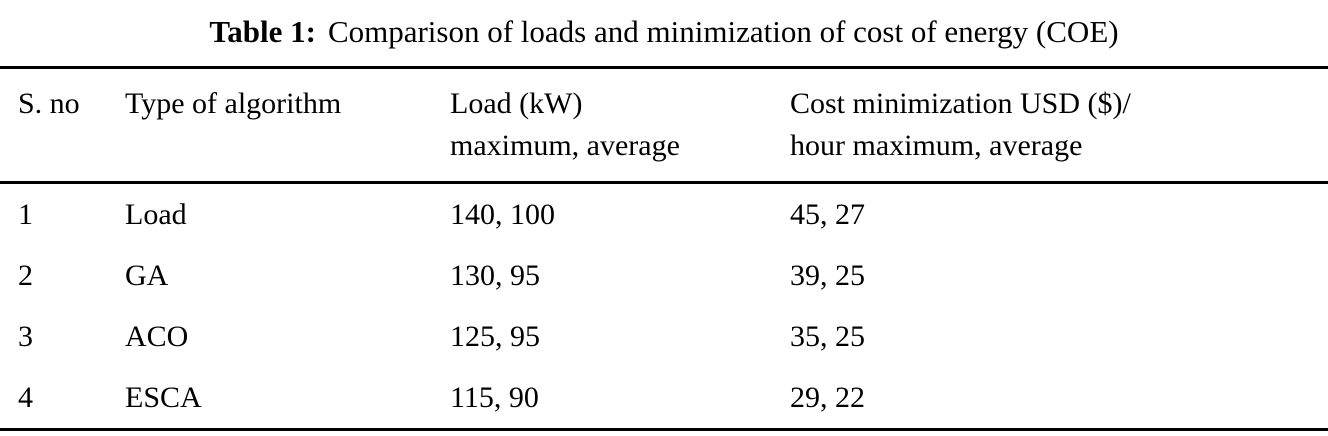 The image size is (1328, 436). What do you see at coordinates (664, 214) in the screenshot?
I see `table-row: 1 Load 140, 100 45, 27` at bounding box center [664, 214].